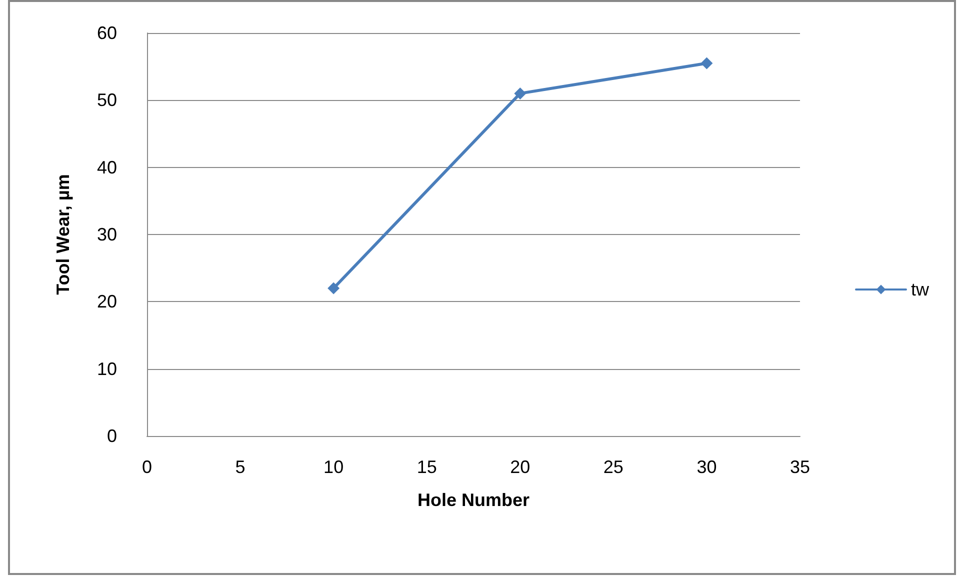 The width and height of the screenshot is (960, 579). Describe the element at coordinates (147, 467) in the screenshot. I see `x-tick-label: 0` at that location.